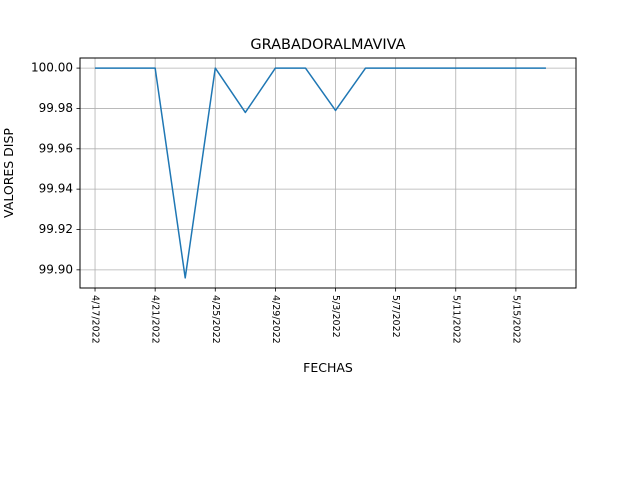 This screenshot has height=484, width=640. I want to click on x-tick-label: 5/3/2022, so click(335, 316).